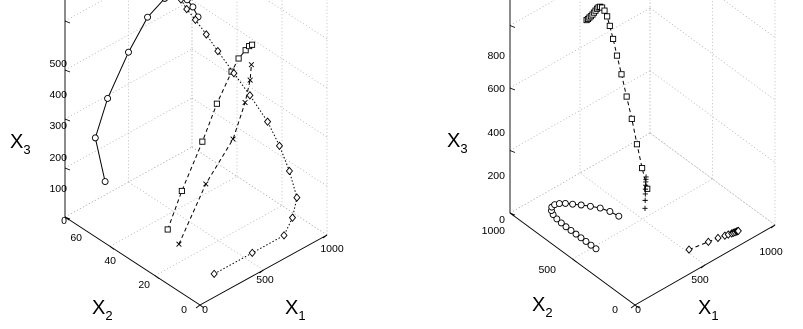  I want to click on series-circle, so click(146, 93).